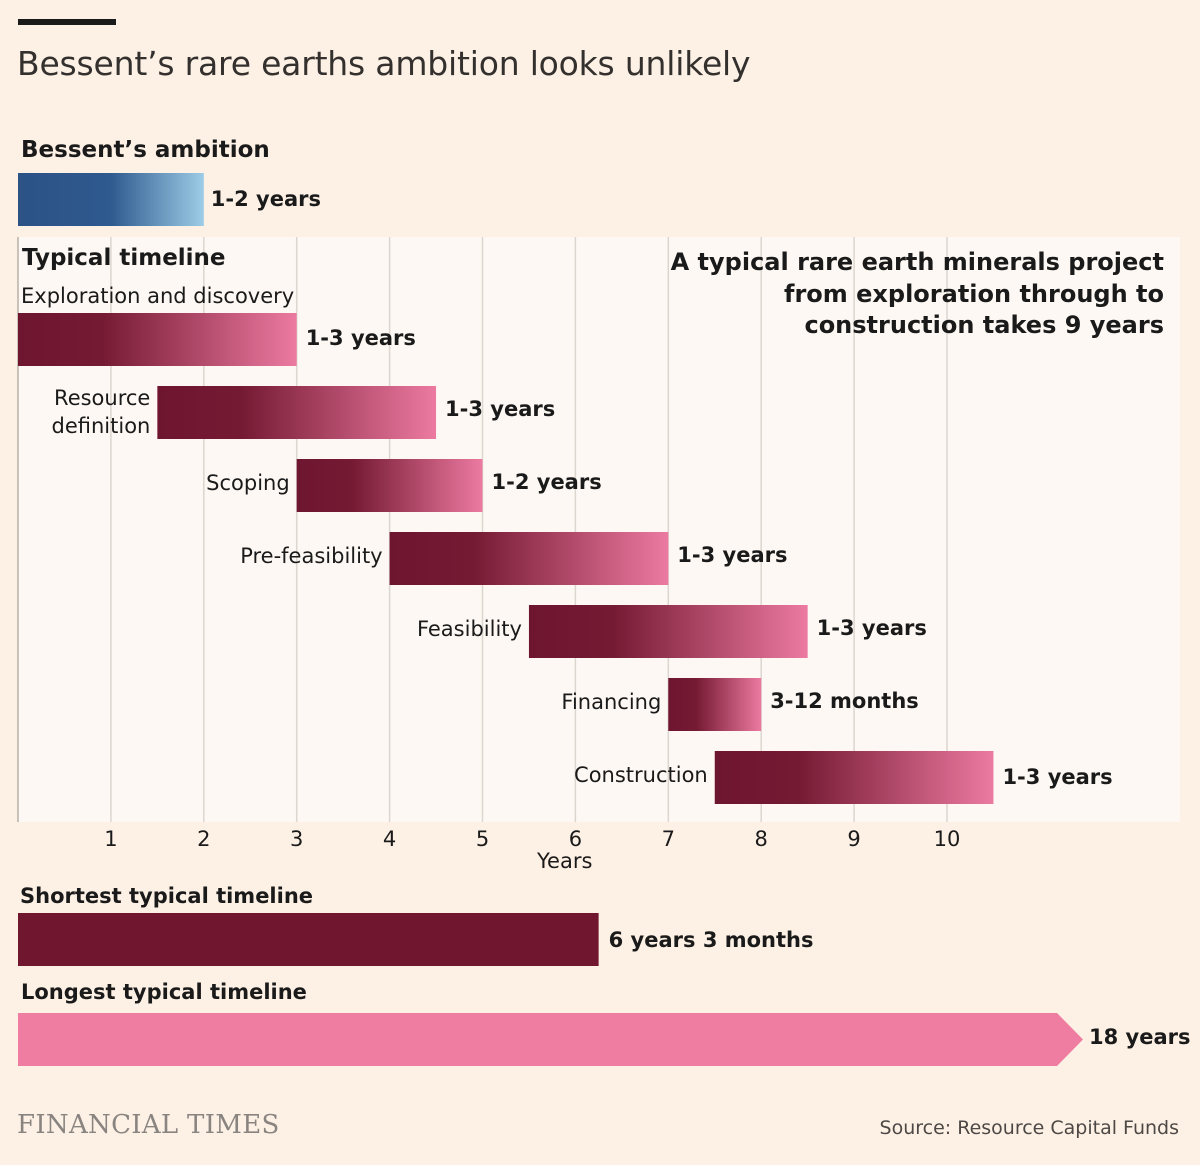 This screenshot has width=1200, height=1165. Describe the element at coordinates (844, 701) in the screenshot. I see `stage-duration-label: 3-12 months` at that location.